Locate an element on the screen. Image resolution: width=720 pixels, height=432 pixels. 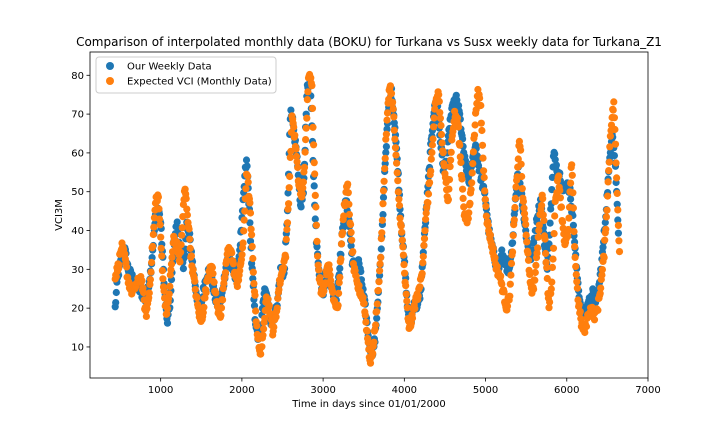
x-tick-label: 5000 is located at coordinates (485, 390).